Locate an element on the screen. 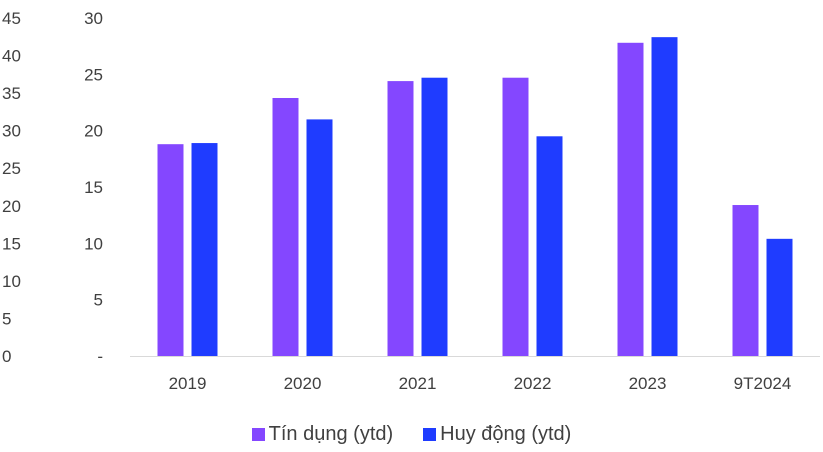 The width and height of the screenshot is (823, 452). x-axis-tick-label: 2019 is located at coordinates (188, 383).